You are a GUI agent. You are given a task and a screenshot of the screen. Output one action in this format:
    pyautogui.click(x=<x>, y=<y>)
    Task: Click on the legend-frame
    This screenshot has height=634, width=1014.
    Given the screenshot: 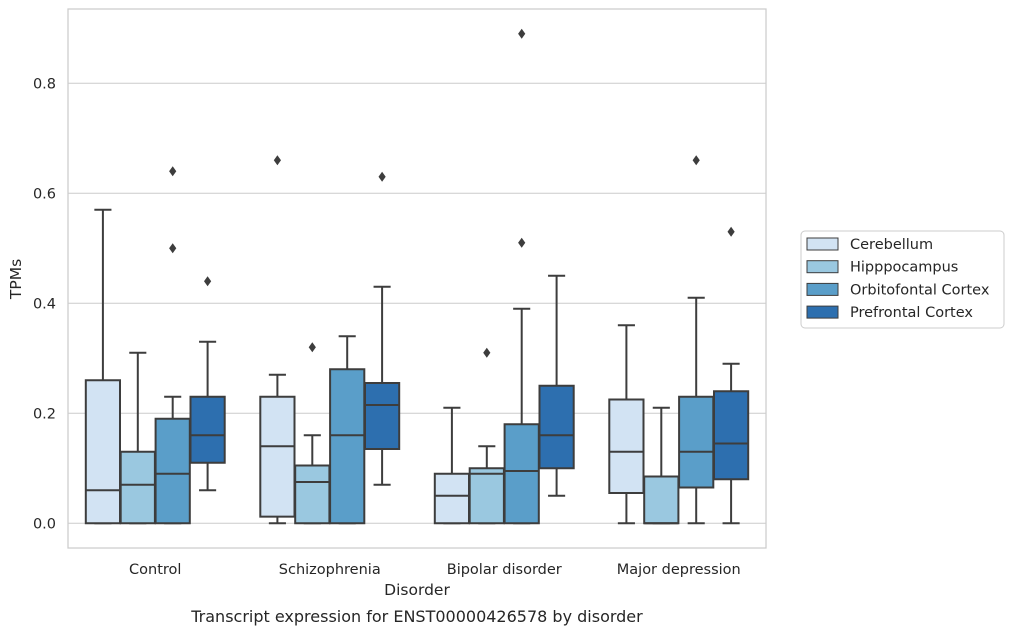 What is the action you would take?
    pyautogui.click(x=902, y=279)
    